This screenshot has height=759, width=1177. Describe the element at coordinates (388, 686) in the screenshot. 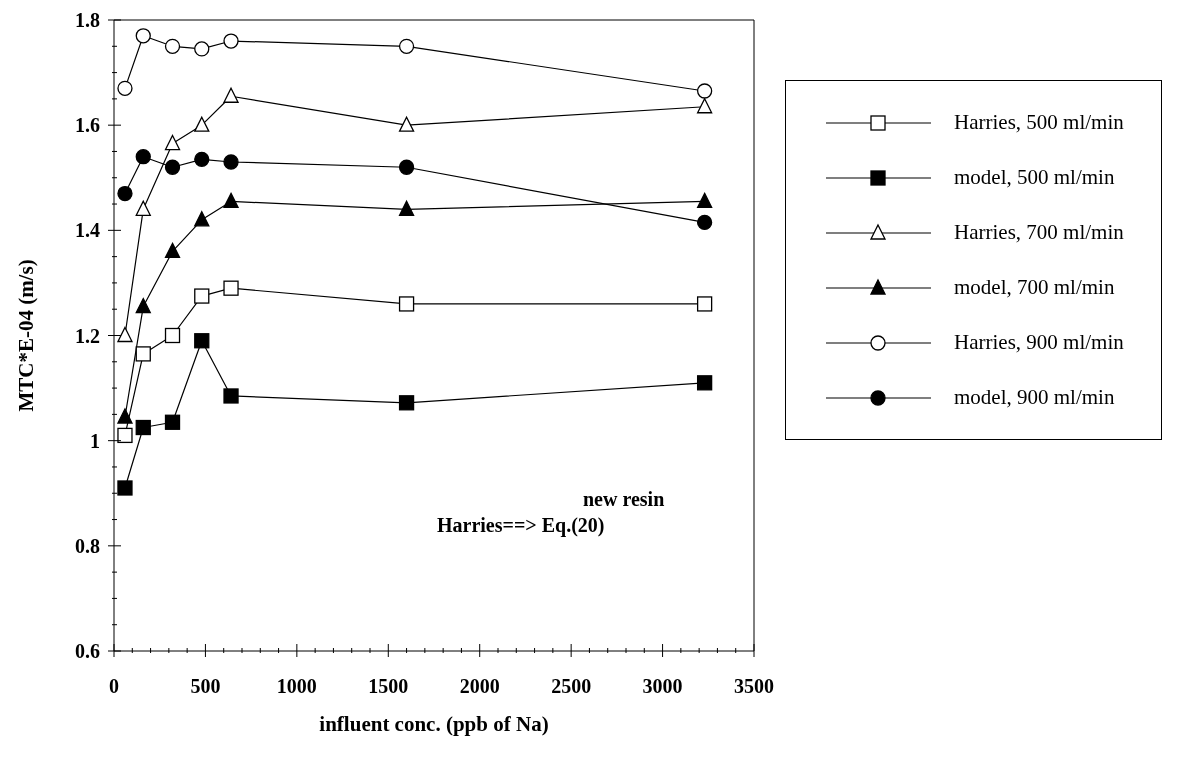

I see `x-tick-label: 1500` at that location.